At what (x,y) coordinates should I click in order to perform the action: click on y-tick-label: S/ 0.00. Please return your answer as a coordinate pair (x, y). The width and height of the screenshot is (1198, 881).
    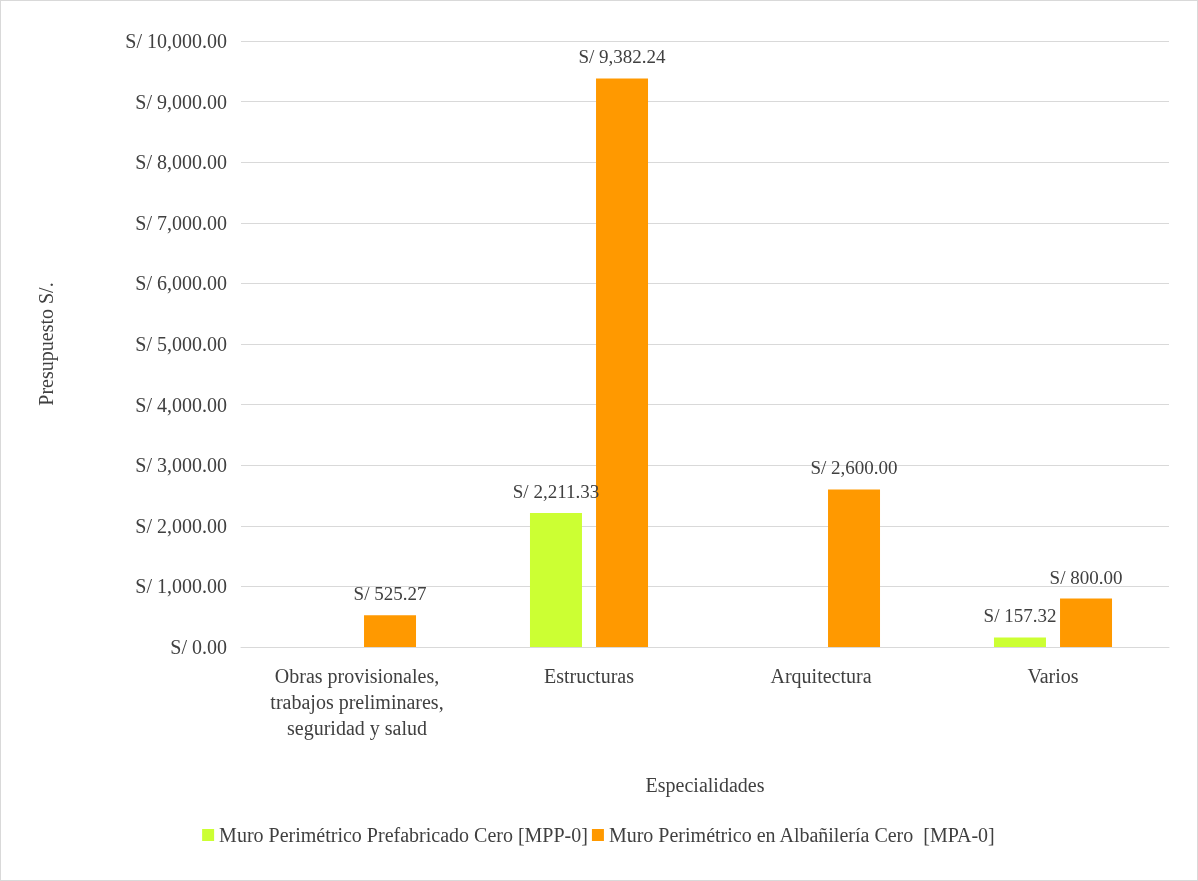
    Looking at the image, I should click on (198, 647).